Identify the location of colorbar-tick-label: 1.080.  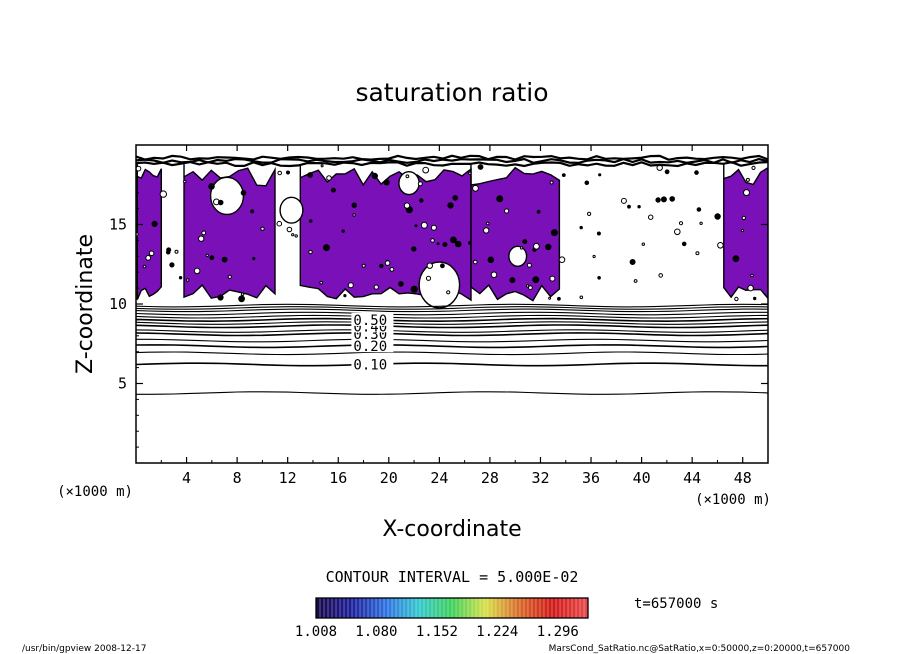
(376, 632).